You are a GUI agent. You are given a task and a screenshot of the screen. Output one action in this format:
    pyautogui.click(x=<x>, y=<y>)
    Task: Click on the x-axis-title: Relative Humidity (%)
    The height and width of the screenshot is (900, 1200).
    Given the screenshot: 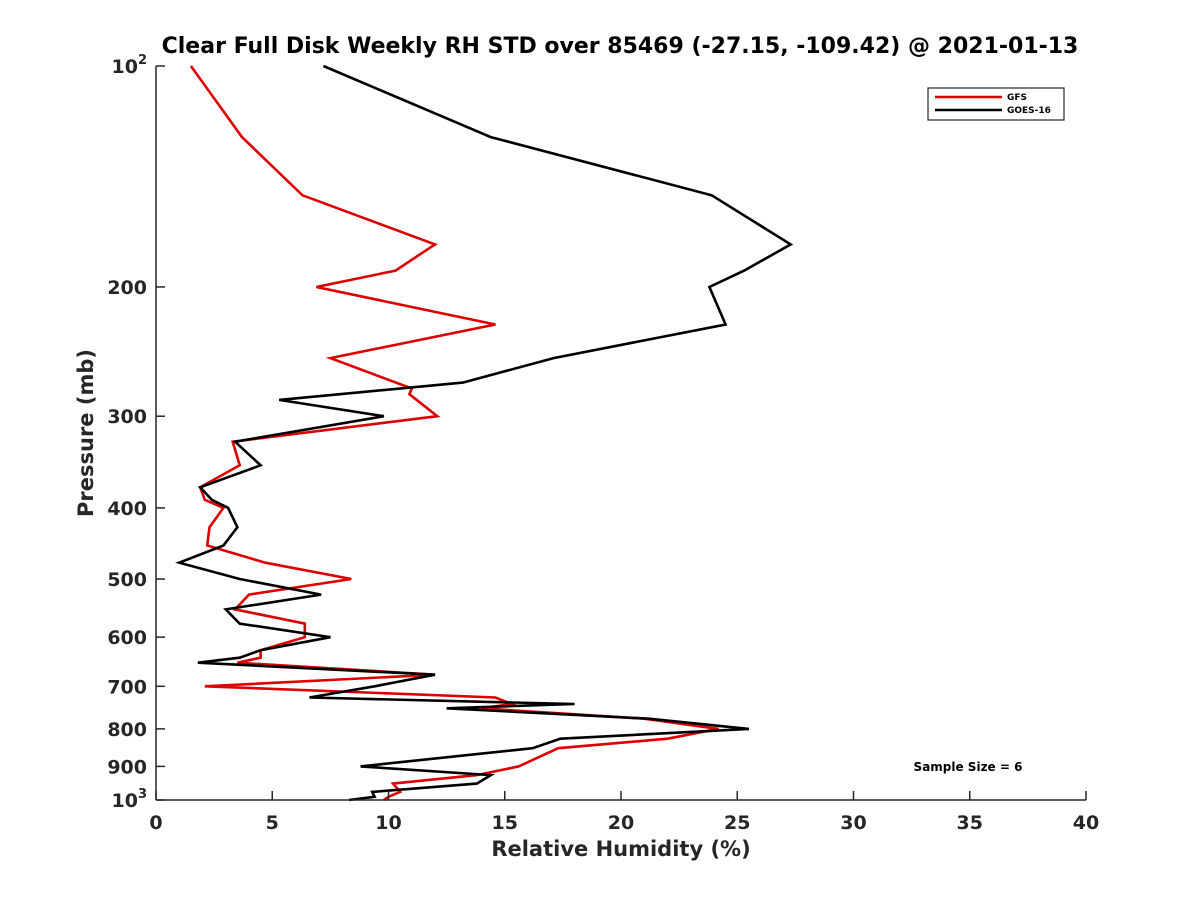 What is the action you would take?
    pyautogui.click(x=620, y=849)
    